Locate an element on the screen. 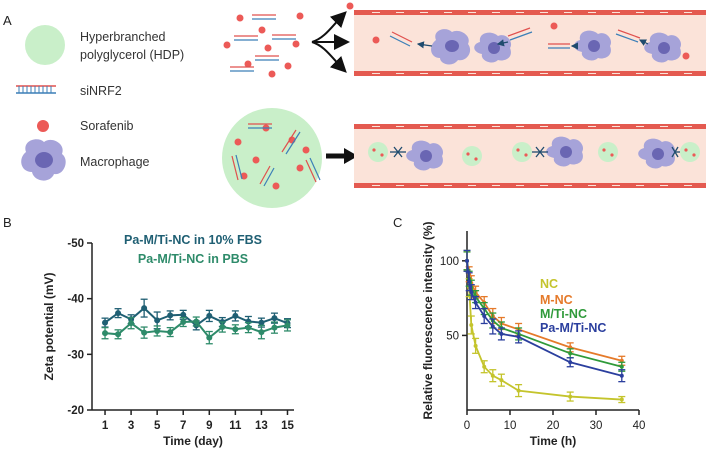  sirna-icon is located at coordinates (36, 89).